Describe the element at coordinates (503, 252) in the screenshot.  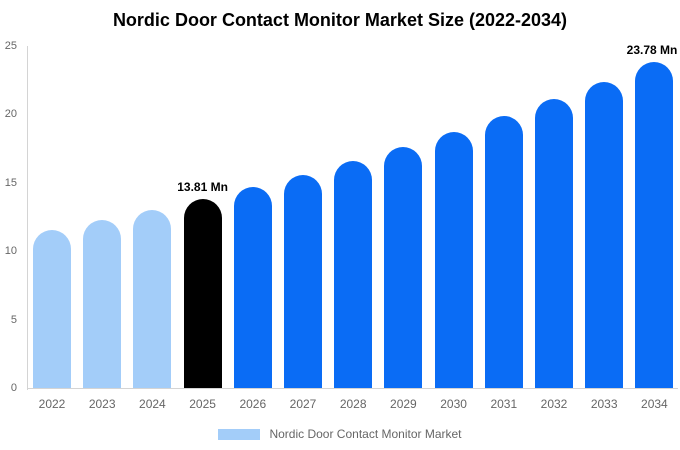
I see `bar-2031` at that location.